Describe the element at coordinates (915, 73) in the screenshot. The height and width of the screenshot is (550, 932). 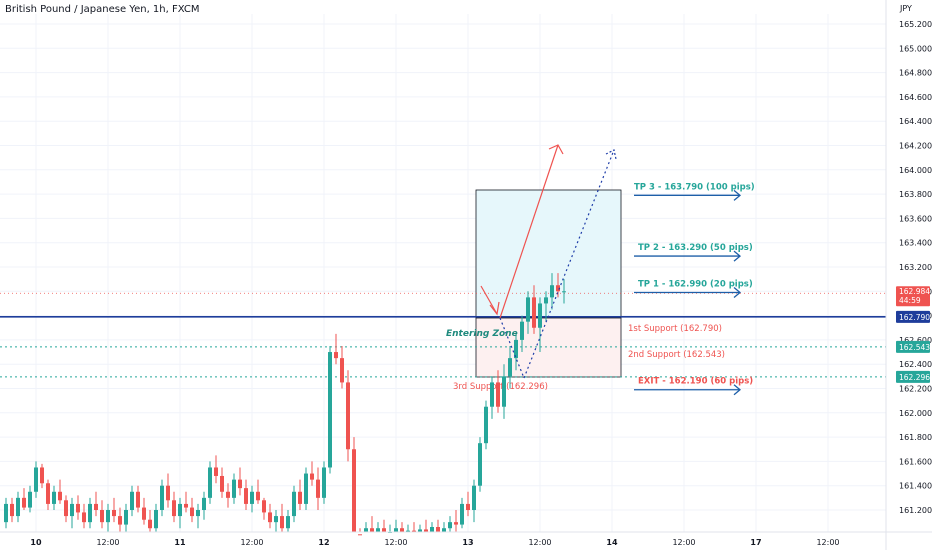
I see `price-tick-label: 164.800` at that location.